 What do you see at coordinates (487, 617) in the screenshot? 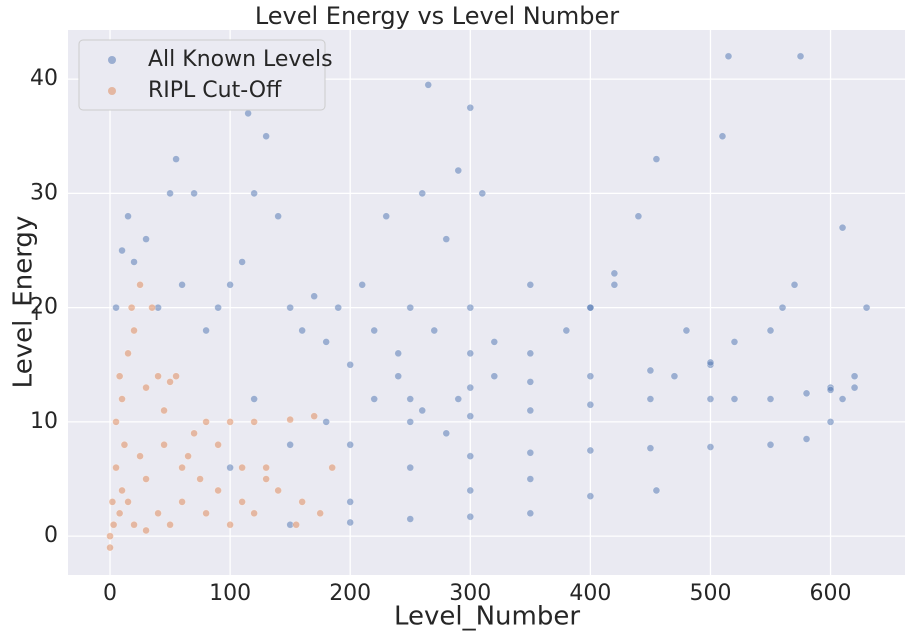
I see `x-axis-label: Level_Number` at bounding box center [487, 617].